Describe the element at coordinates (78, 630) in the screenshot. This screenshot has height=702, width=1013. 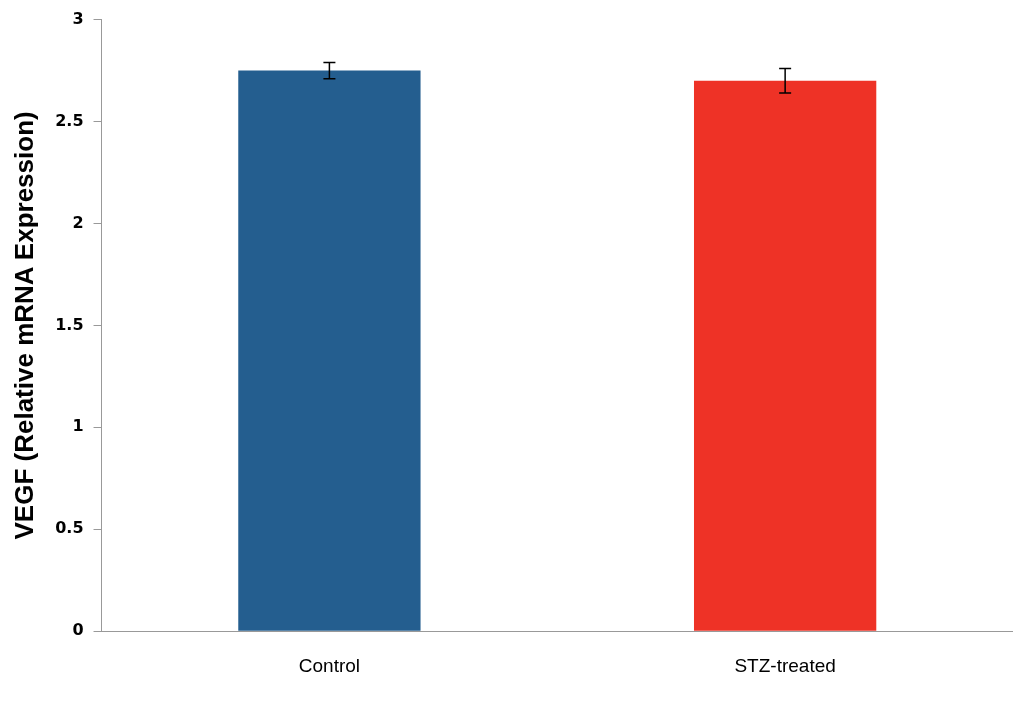
I see `y-tick-label: 0` at that location.